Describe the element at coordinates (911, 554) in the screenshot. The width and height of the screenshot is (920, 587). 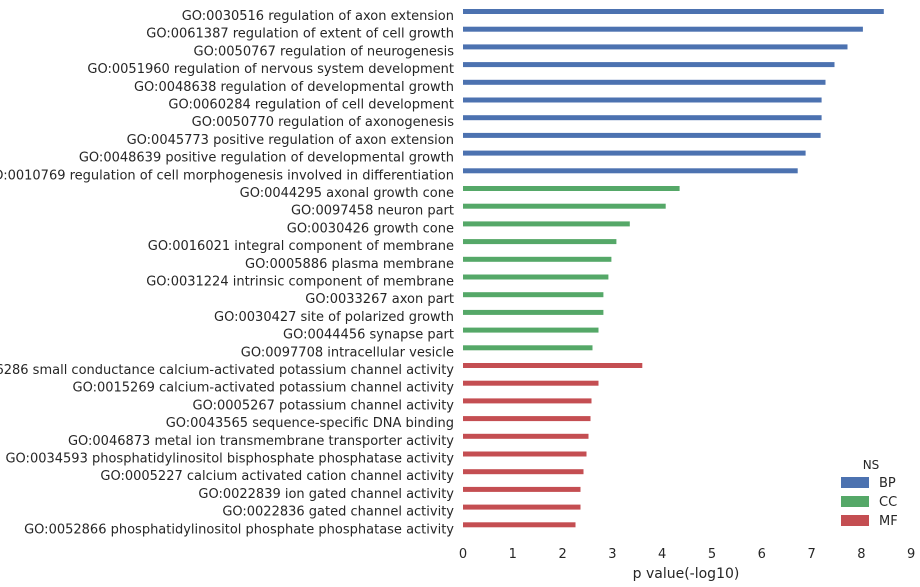
I see `x-tick-label: 9` at that location.